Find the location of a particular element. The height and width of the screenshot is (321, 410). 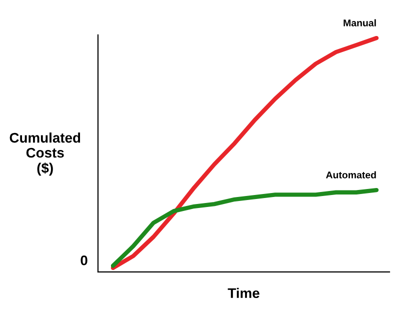

x-axis-title: Time is located at coordinates (244, 293).